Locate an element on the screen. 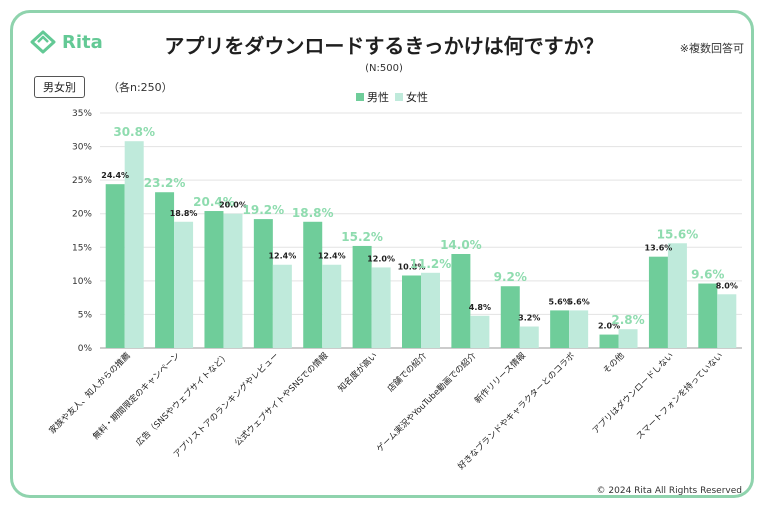 The width and height of the screenshot is (768, 512). y-tick-label: 5% is located at coordinates (85, 315).